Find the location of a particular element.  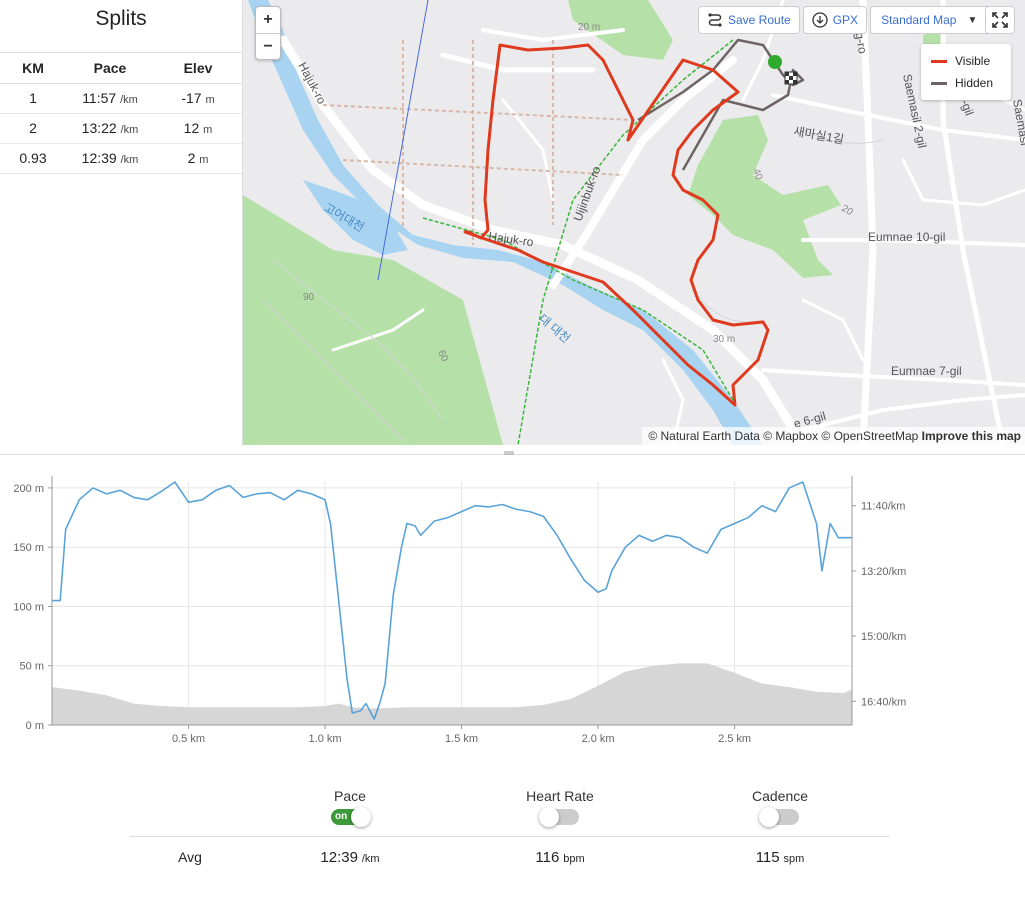

gpx-button: GPX is located at coordinates (835, 20).